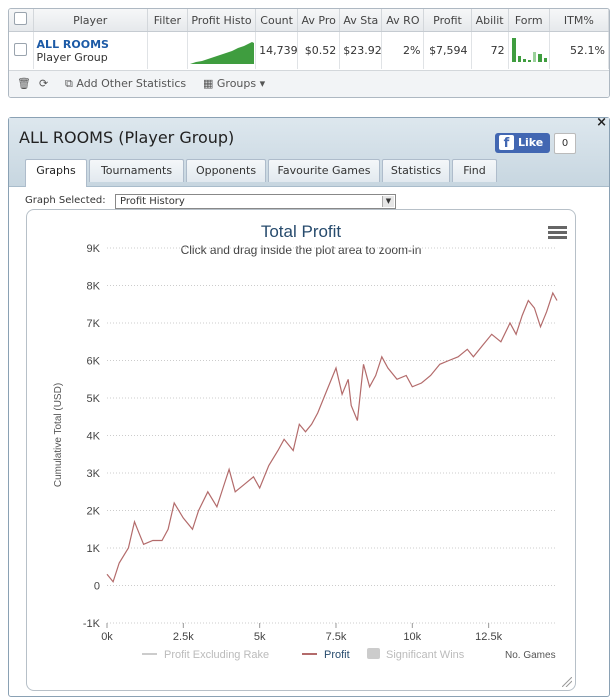  What do you see at coordinates (301, 231) in the screenshot?
I see `chart-title: Total Profit` at bounding box center [301, 231].